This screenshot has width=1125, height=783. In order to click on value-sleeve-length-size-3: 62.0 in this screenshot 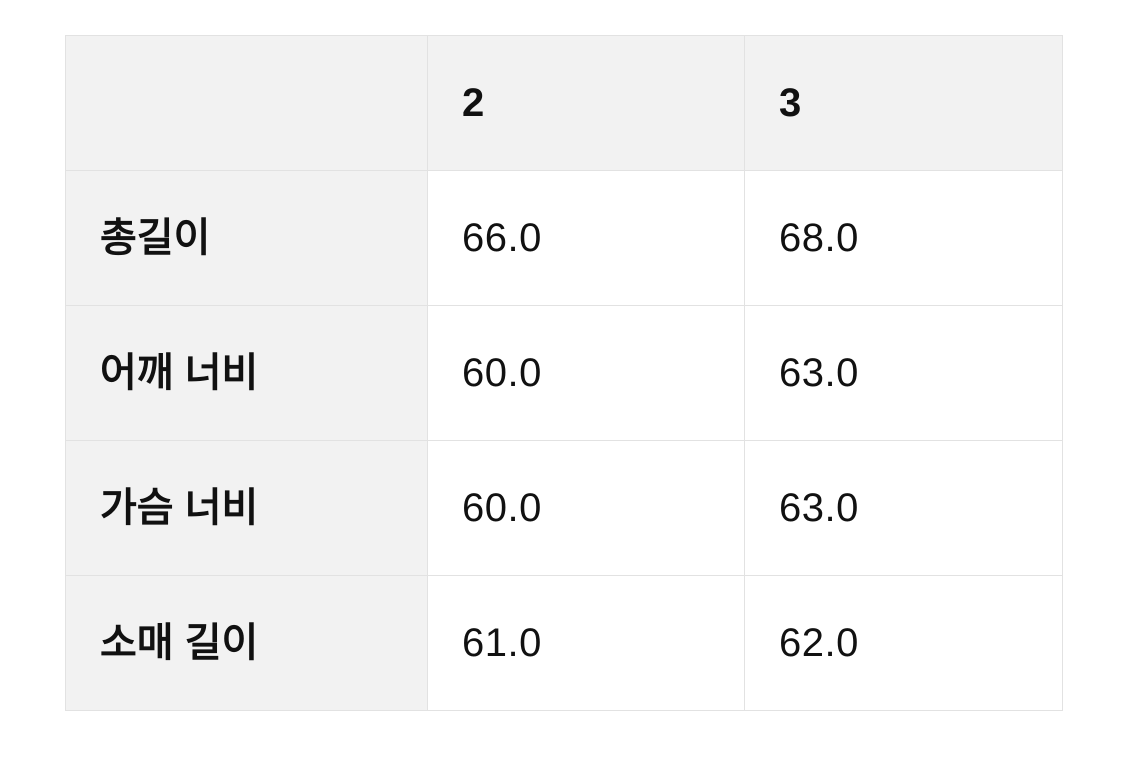, I will do `click(903, 643)`.